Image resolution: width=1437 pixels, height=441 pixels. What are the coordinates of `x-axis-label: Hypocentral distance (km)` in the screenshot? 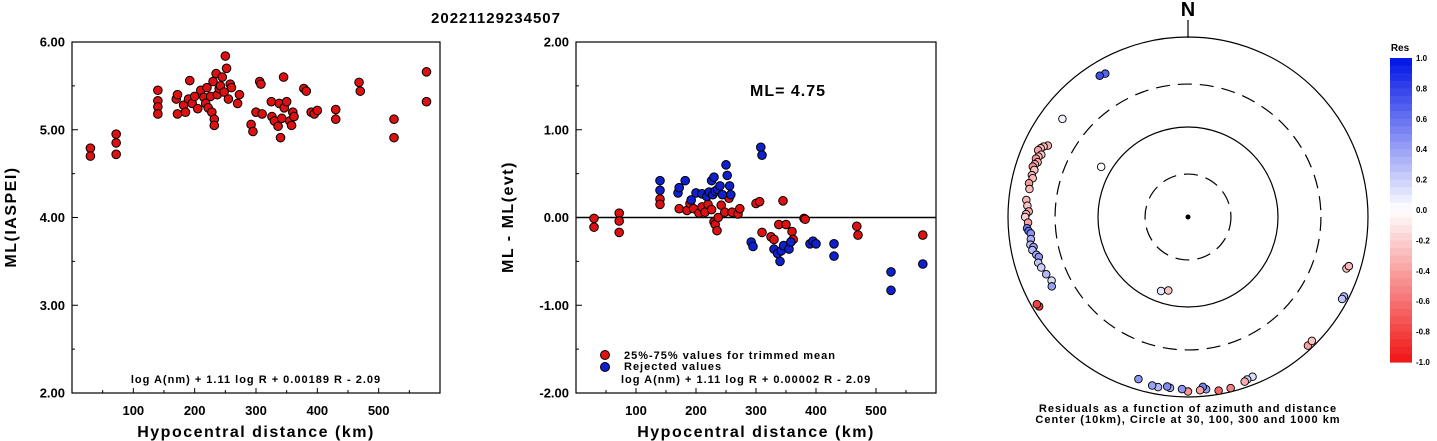 It's located at (756, 432).